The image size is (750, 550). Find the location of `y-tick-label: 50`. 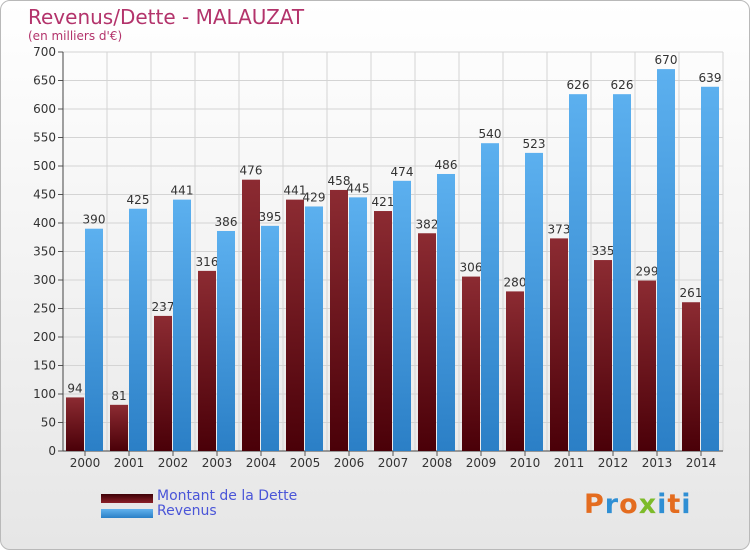

y-tick-label: 50 is located at coordinates (48, 423).